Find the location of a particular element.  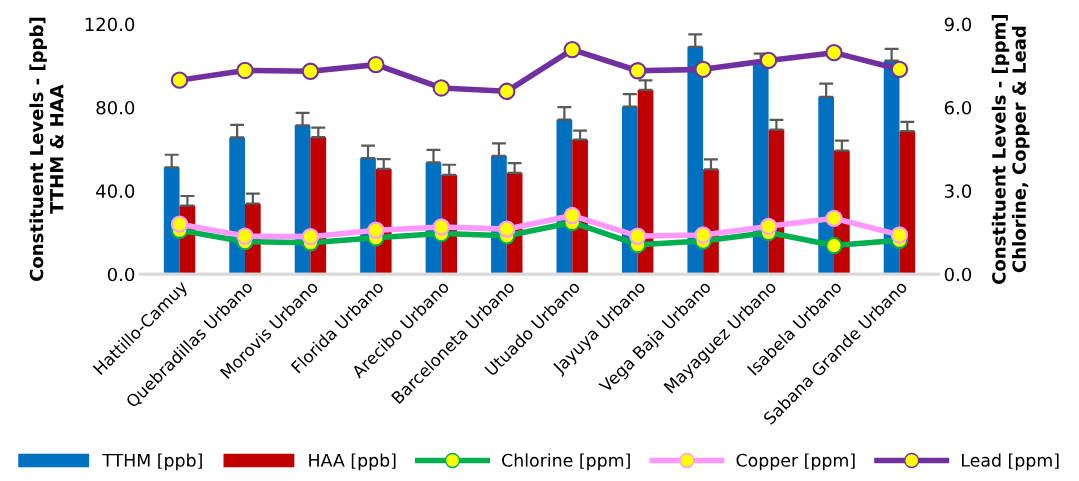

y-tick-label: 120.0 is located at coordinates (110, 24).